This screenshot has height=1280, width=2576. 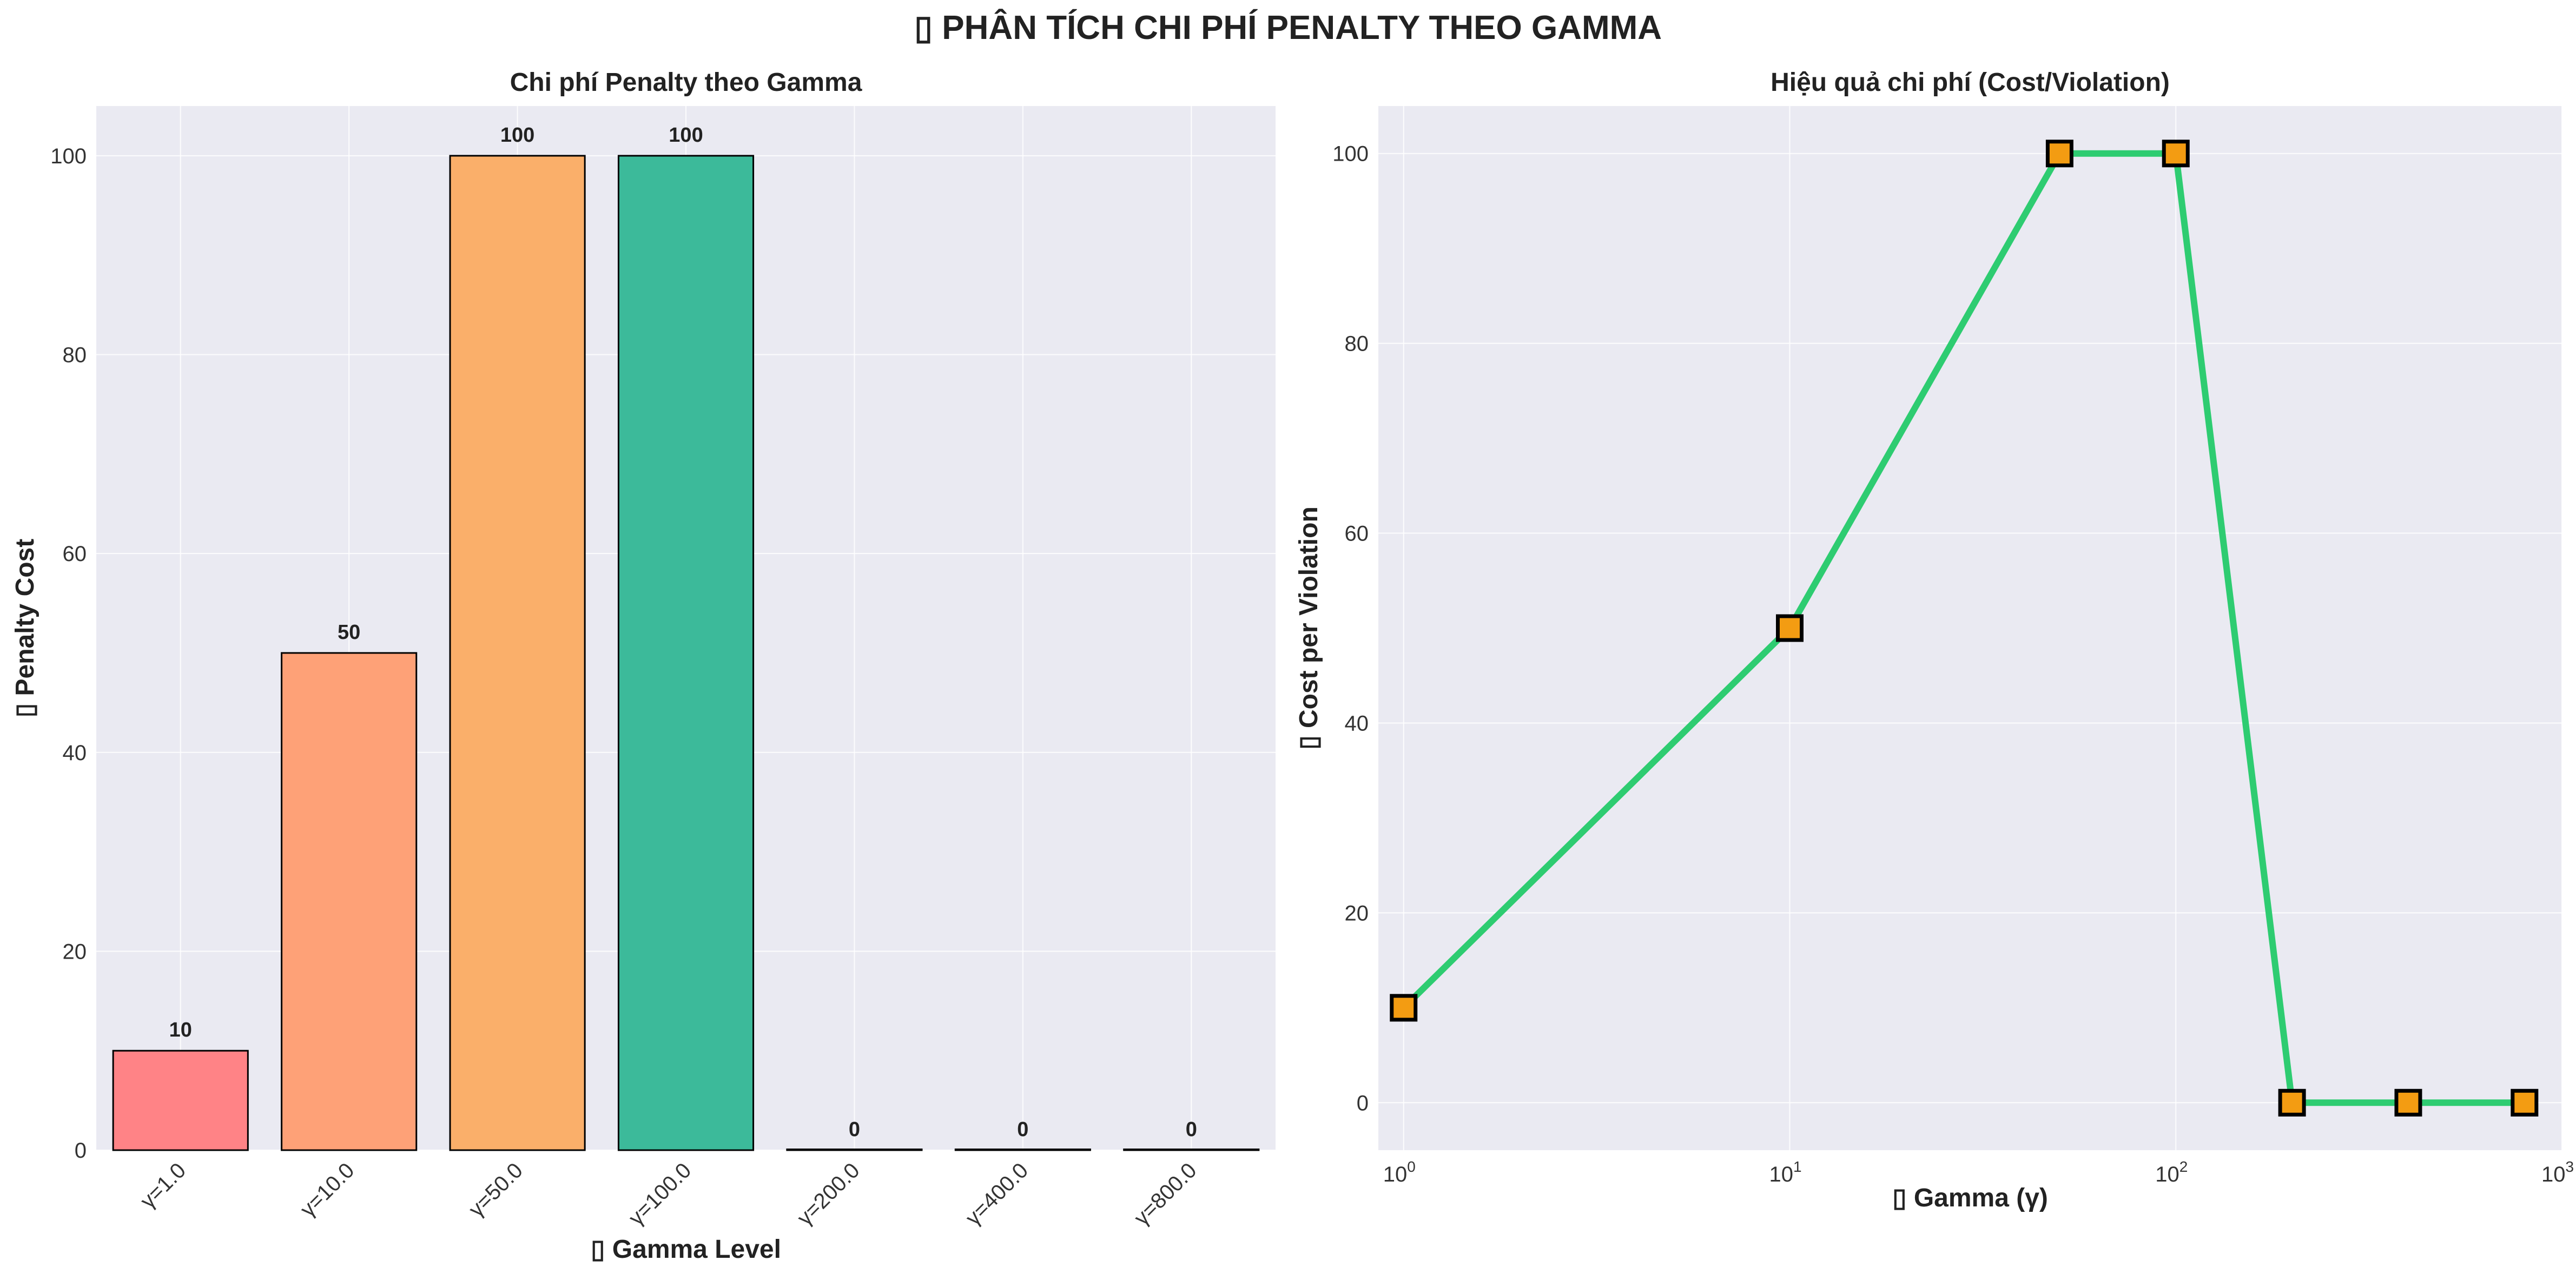 What do you see at coordinates (1357, 913) in the screenshot?
I see `line-y-tick-label: 20` at bounding box center [1357, 913].